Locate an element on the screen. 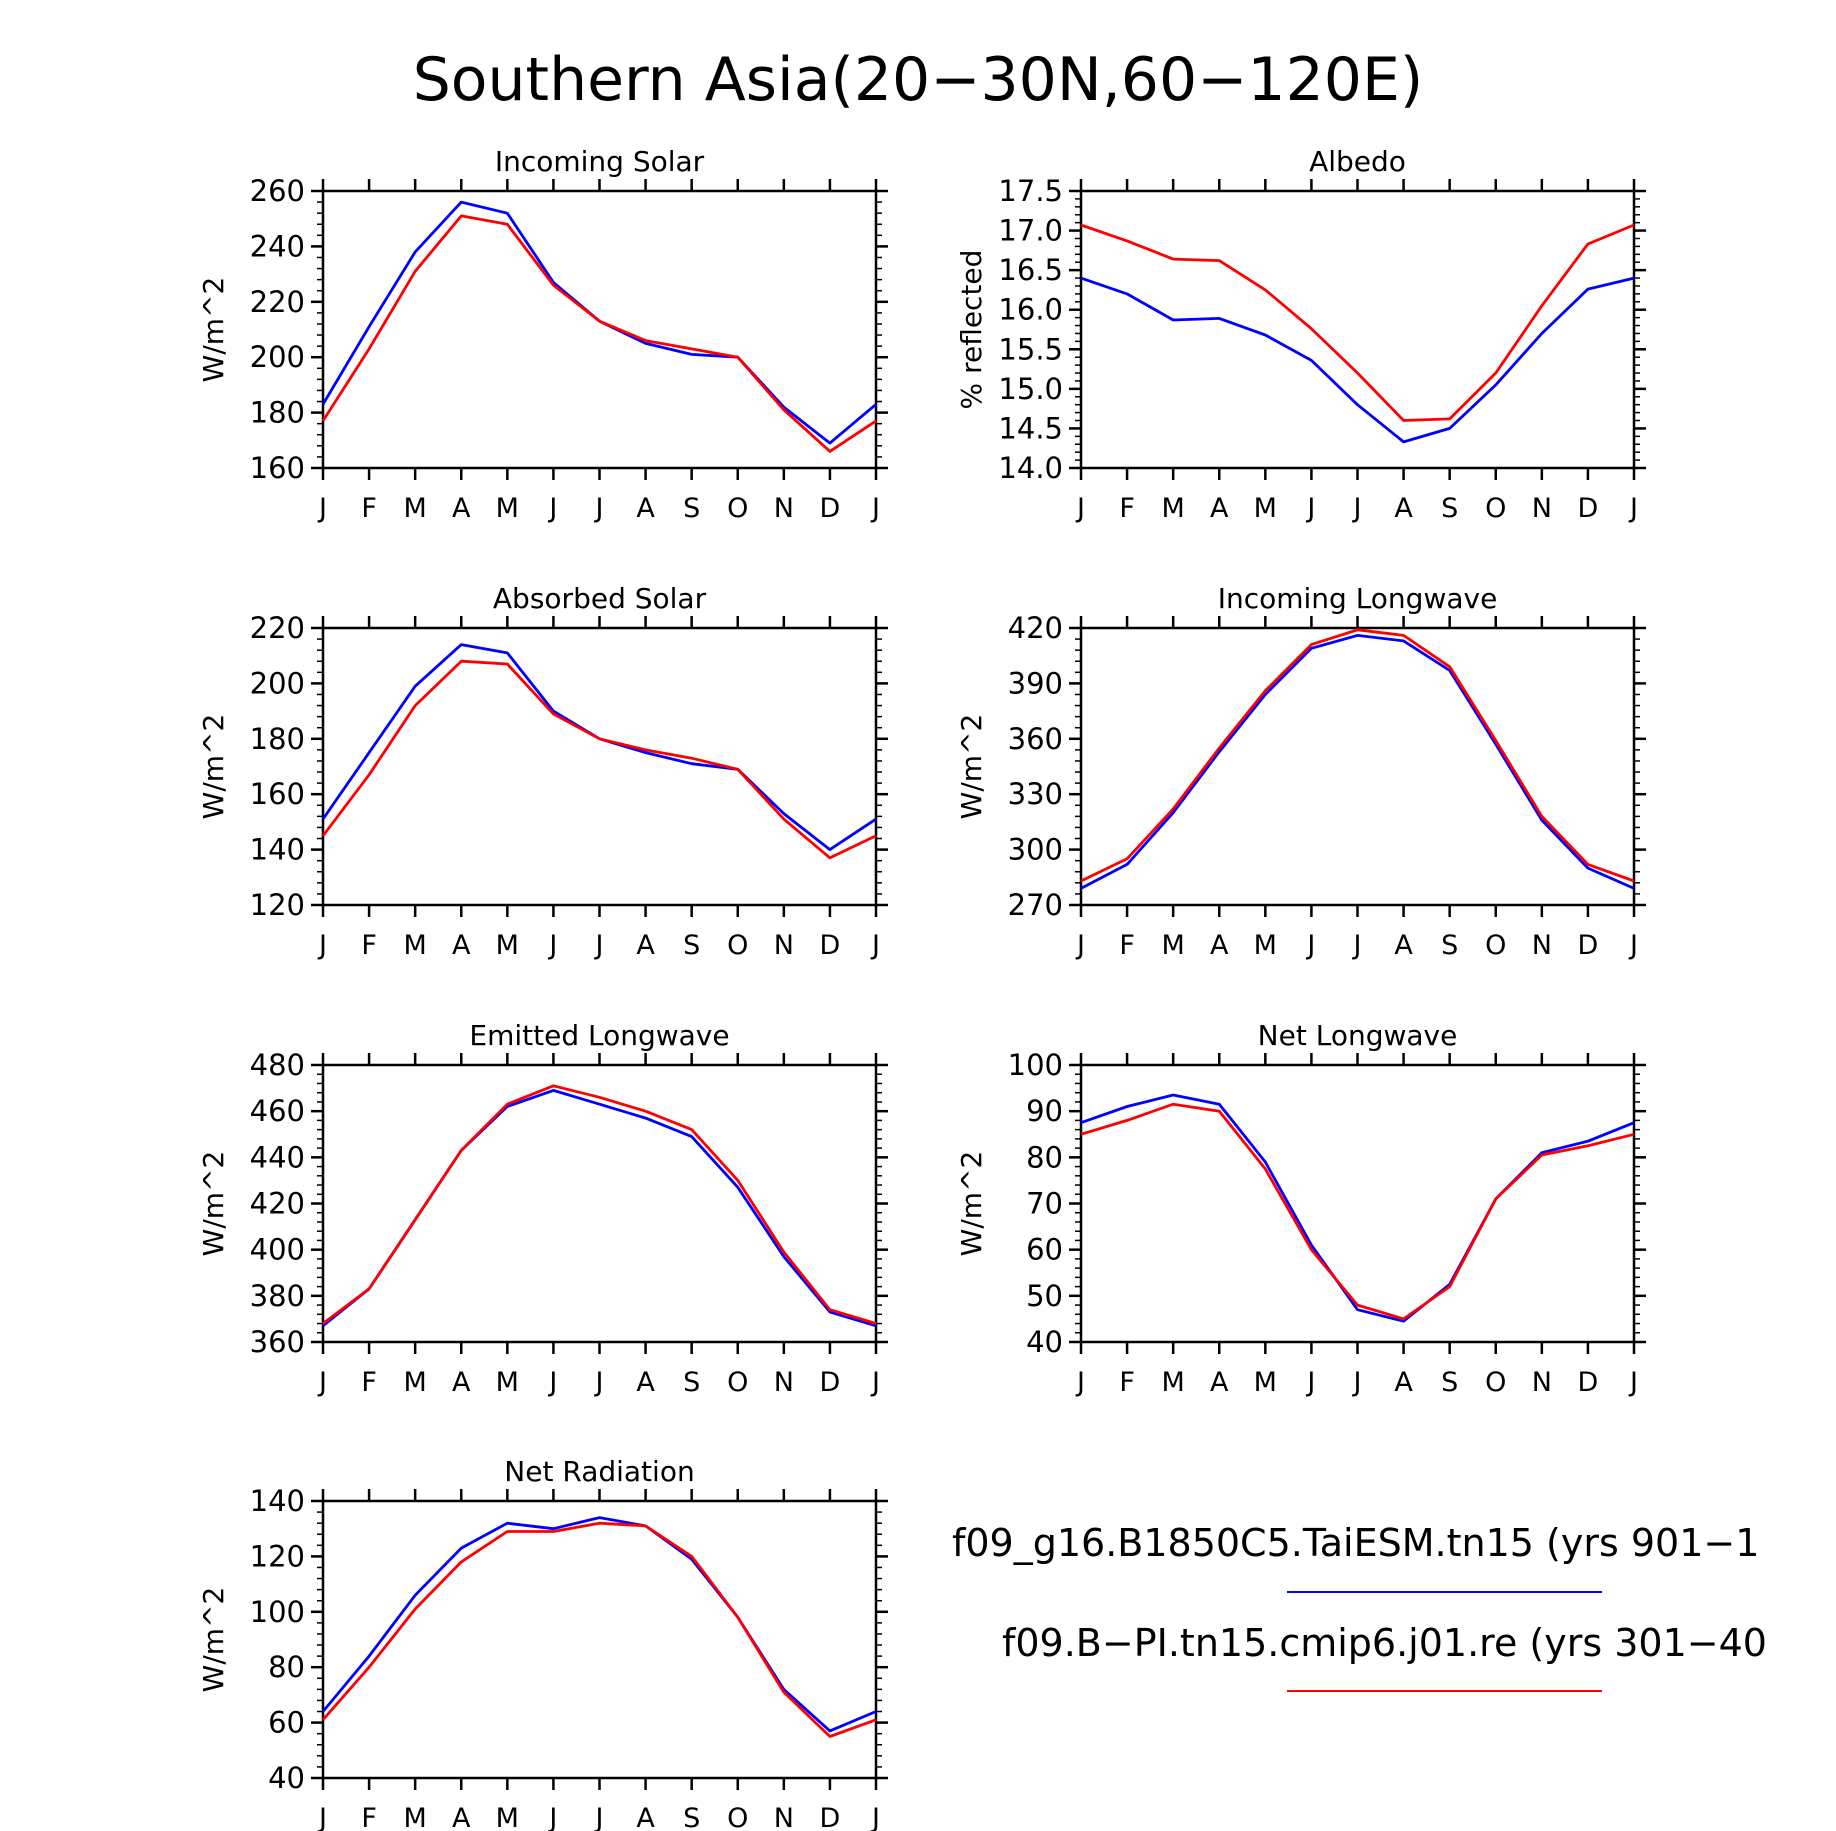 This screenshot has height=1831, width=1836. y-tick-label: 50 is located at coordinates (1044, 1296).